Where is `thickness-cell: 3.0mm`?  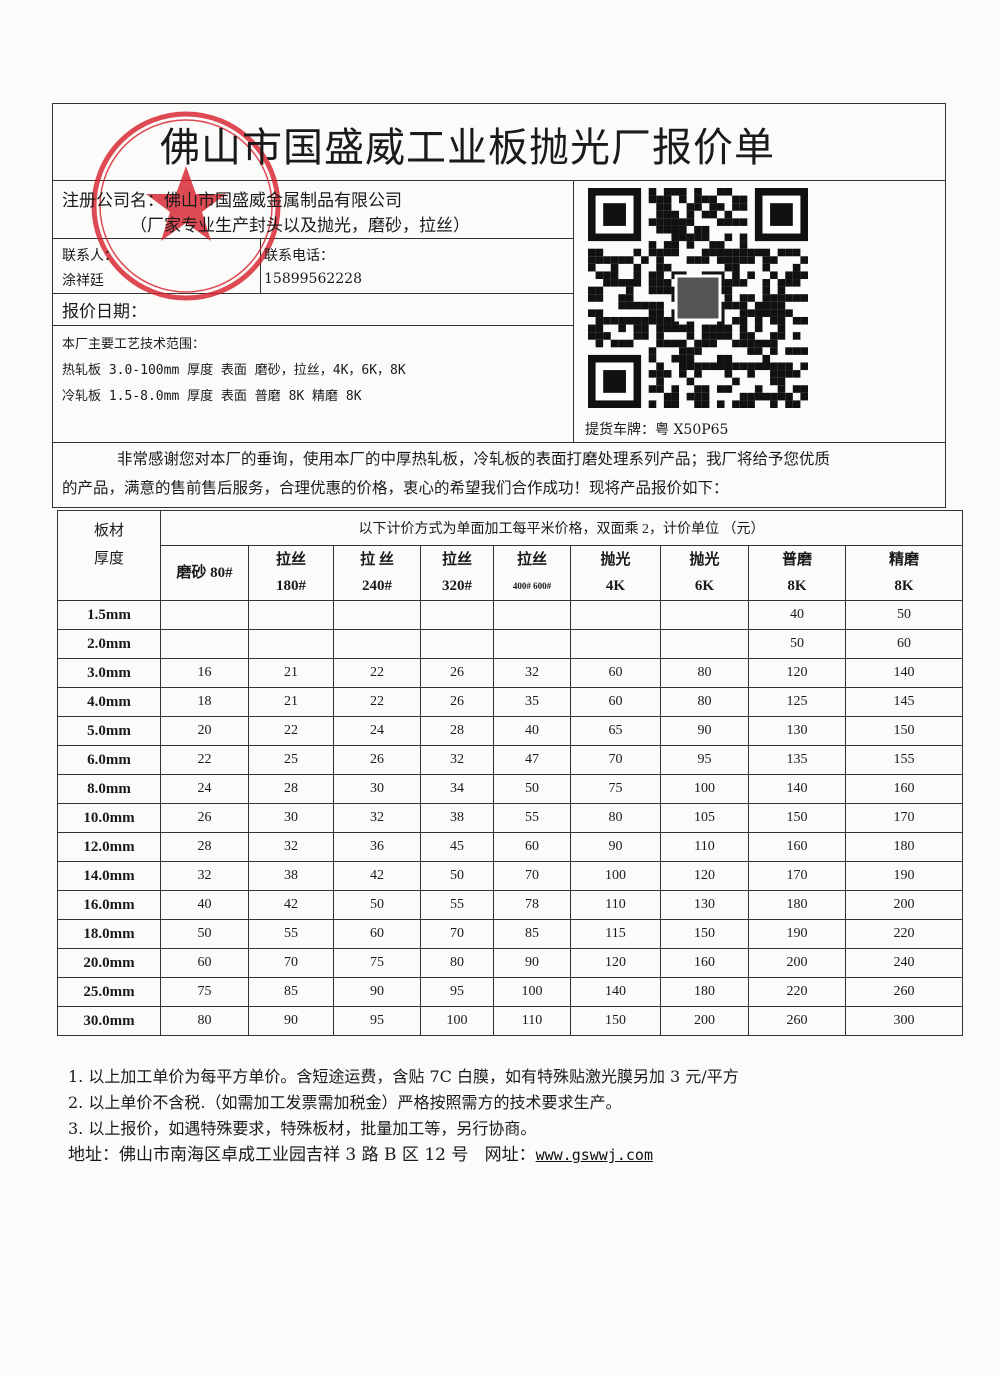
thickness-cell: 3.0mm is located at coordinates (109, 673).